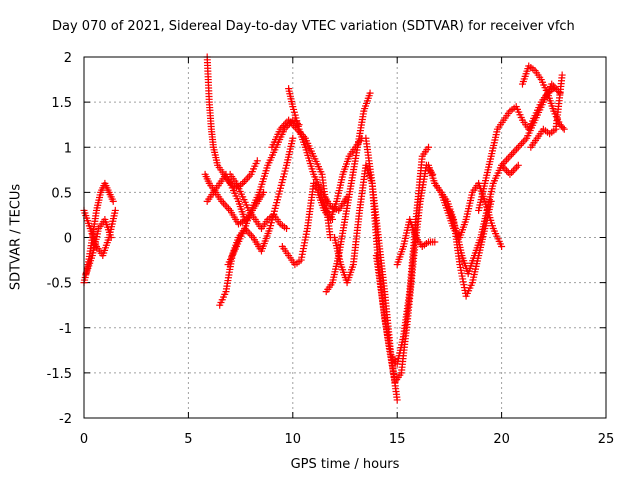  I want to click on x-tick-label: 15, so click(397, 439).